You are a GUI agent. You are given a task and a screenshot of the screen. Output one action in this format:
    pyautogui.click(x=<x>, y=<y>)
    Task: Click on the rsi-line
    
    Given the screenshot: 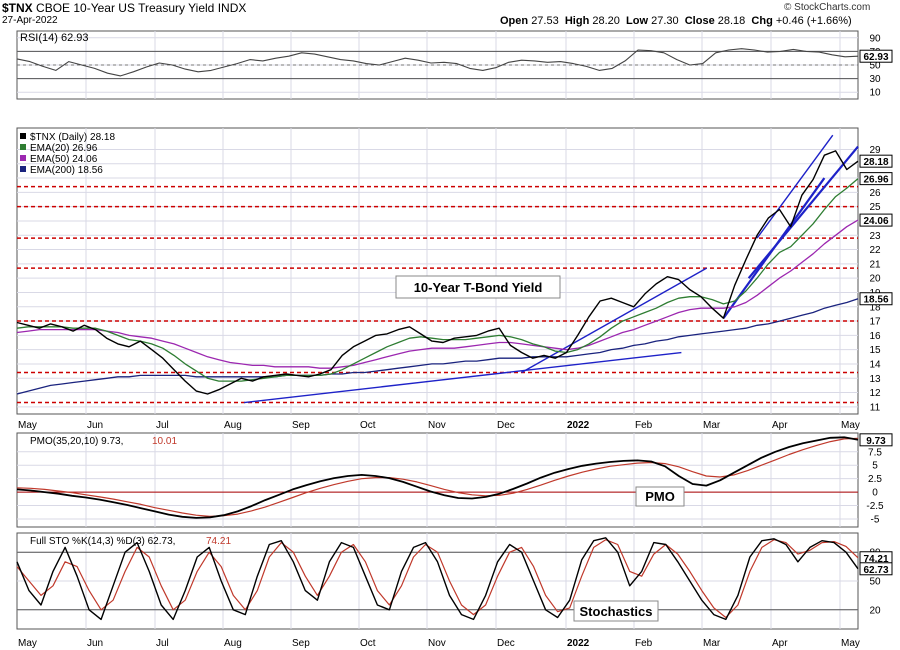 What is the action you would take?
    pyautogui.click(x=437, y=62)
    